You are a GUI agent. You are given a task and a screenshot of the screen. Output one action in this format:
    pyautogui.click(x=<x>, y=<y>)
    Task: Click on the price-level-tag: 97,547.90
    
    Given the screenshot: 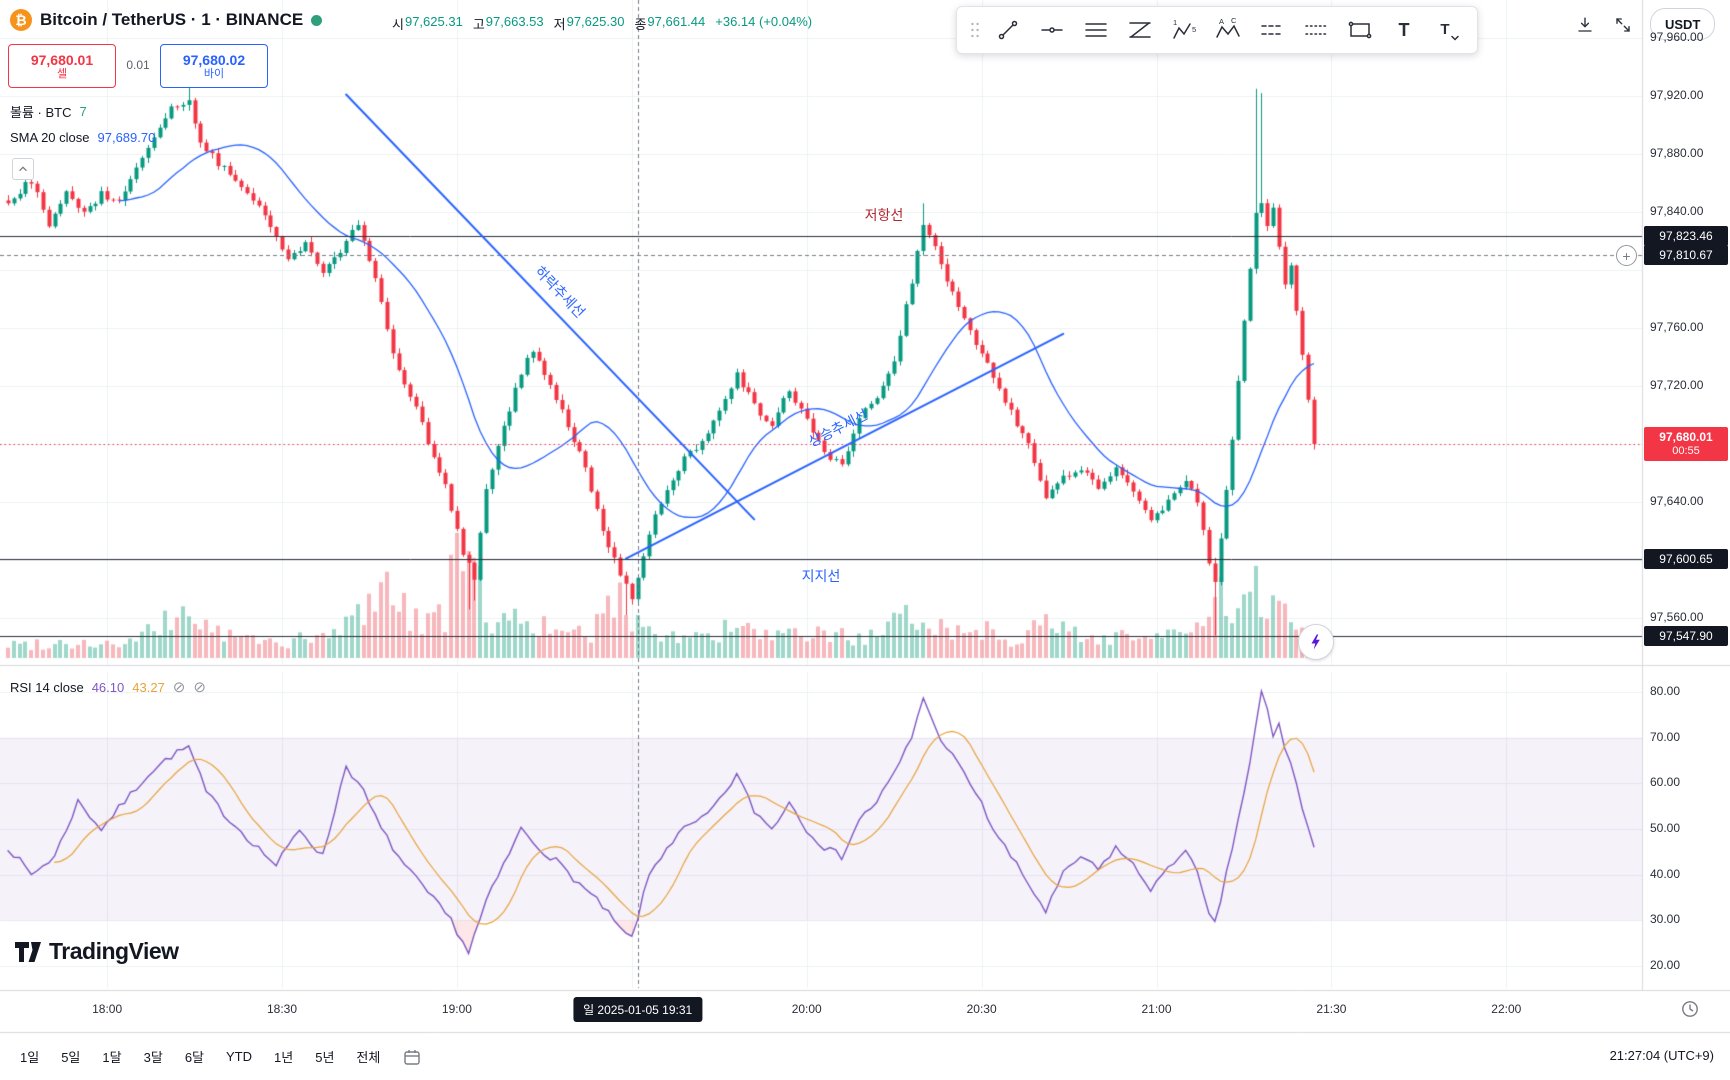 What is the action you would take?
    pyautogui.click(x=1686, y=635)
    